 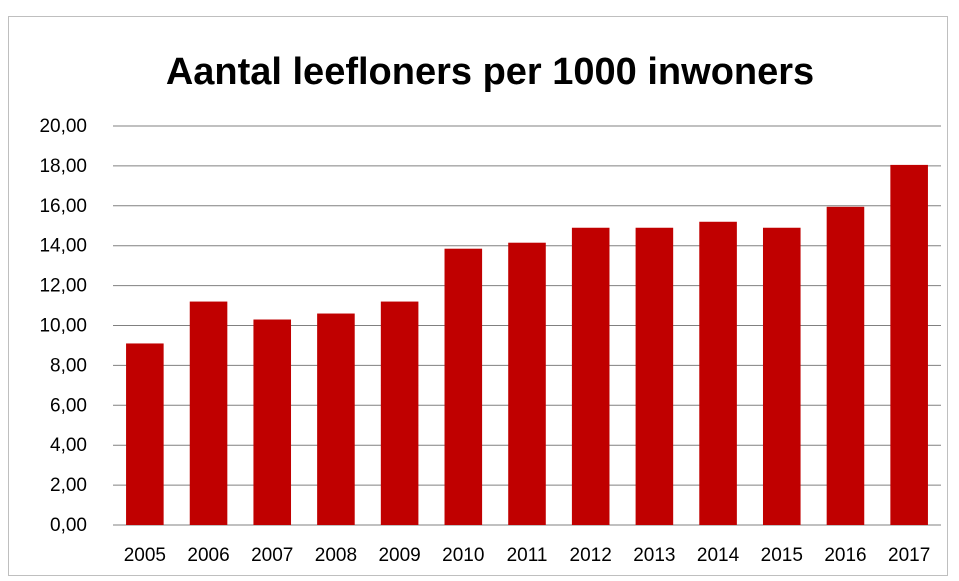 I want to click on y-tick-label: 16,00, so click(x=63, y=206).